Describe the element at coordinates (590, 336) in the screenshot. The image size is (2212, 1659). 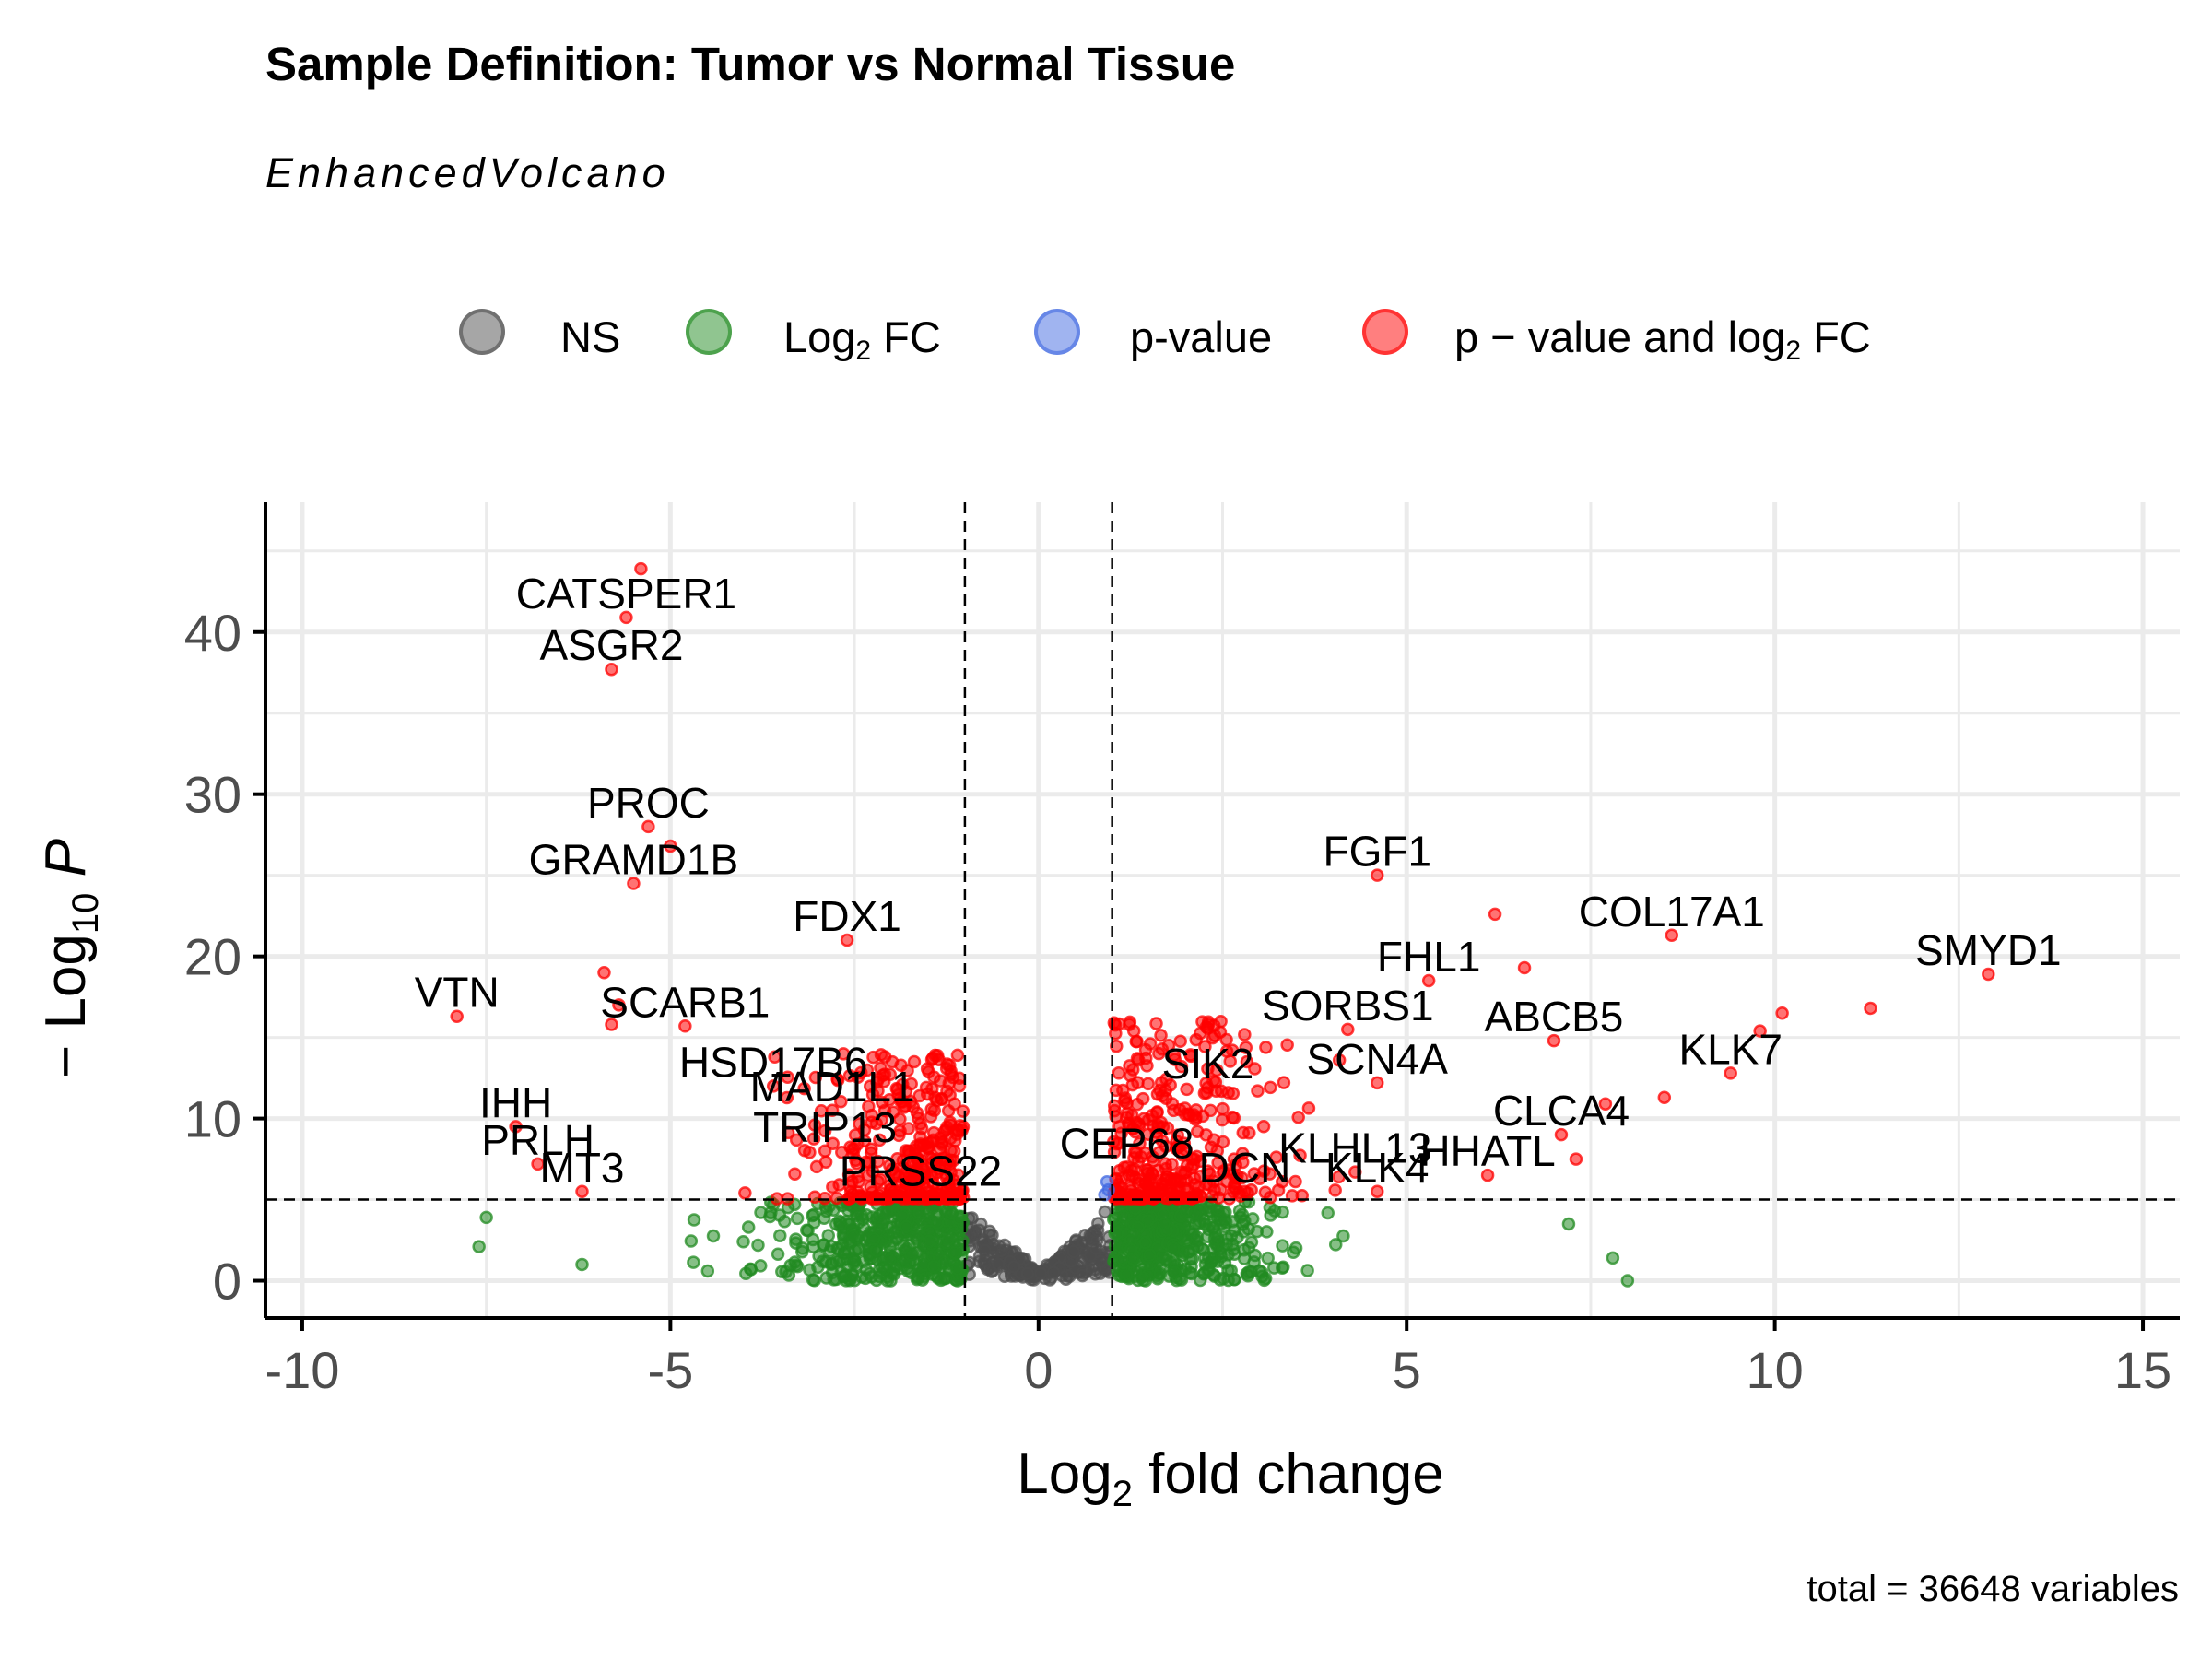
I see `legend-ns-label: NS` at that location.